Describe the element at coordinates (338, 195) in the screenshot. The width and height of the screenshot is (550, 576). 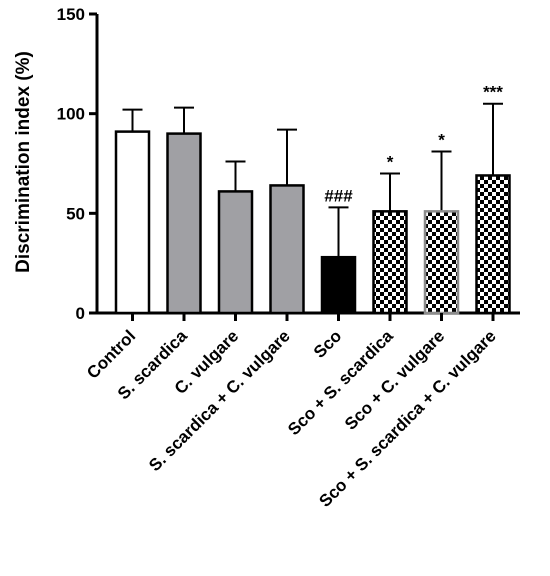
I see `significance-label: ###` at that location.